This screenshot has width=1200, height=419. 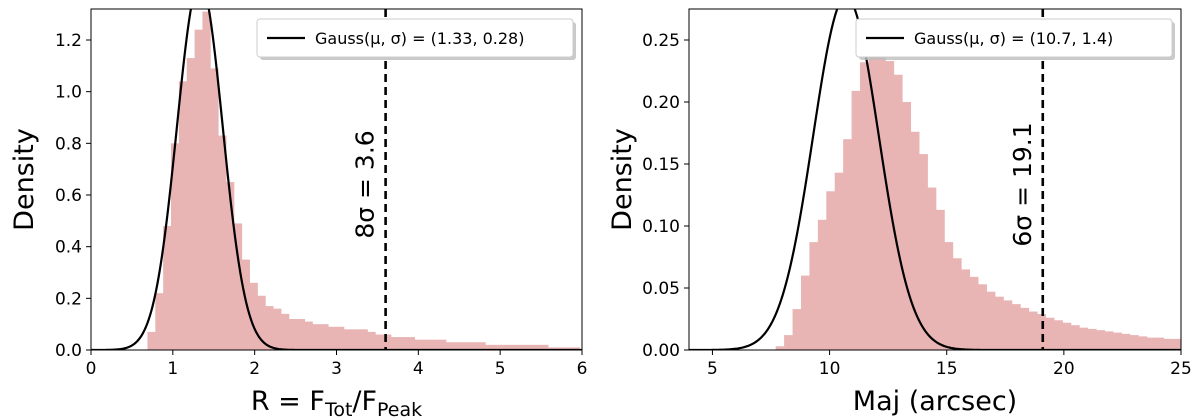 What do you see at coordinates (68, 41) in the screenshot?
I see `y-tick-label: 1.2` at bounding box center [68, 41].